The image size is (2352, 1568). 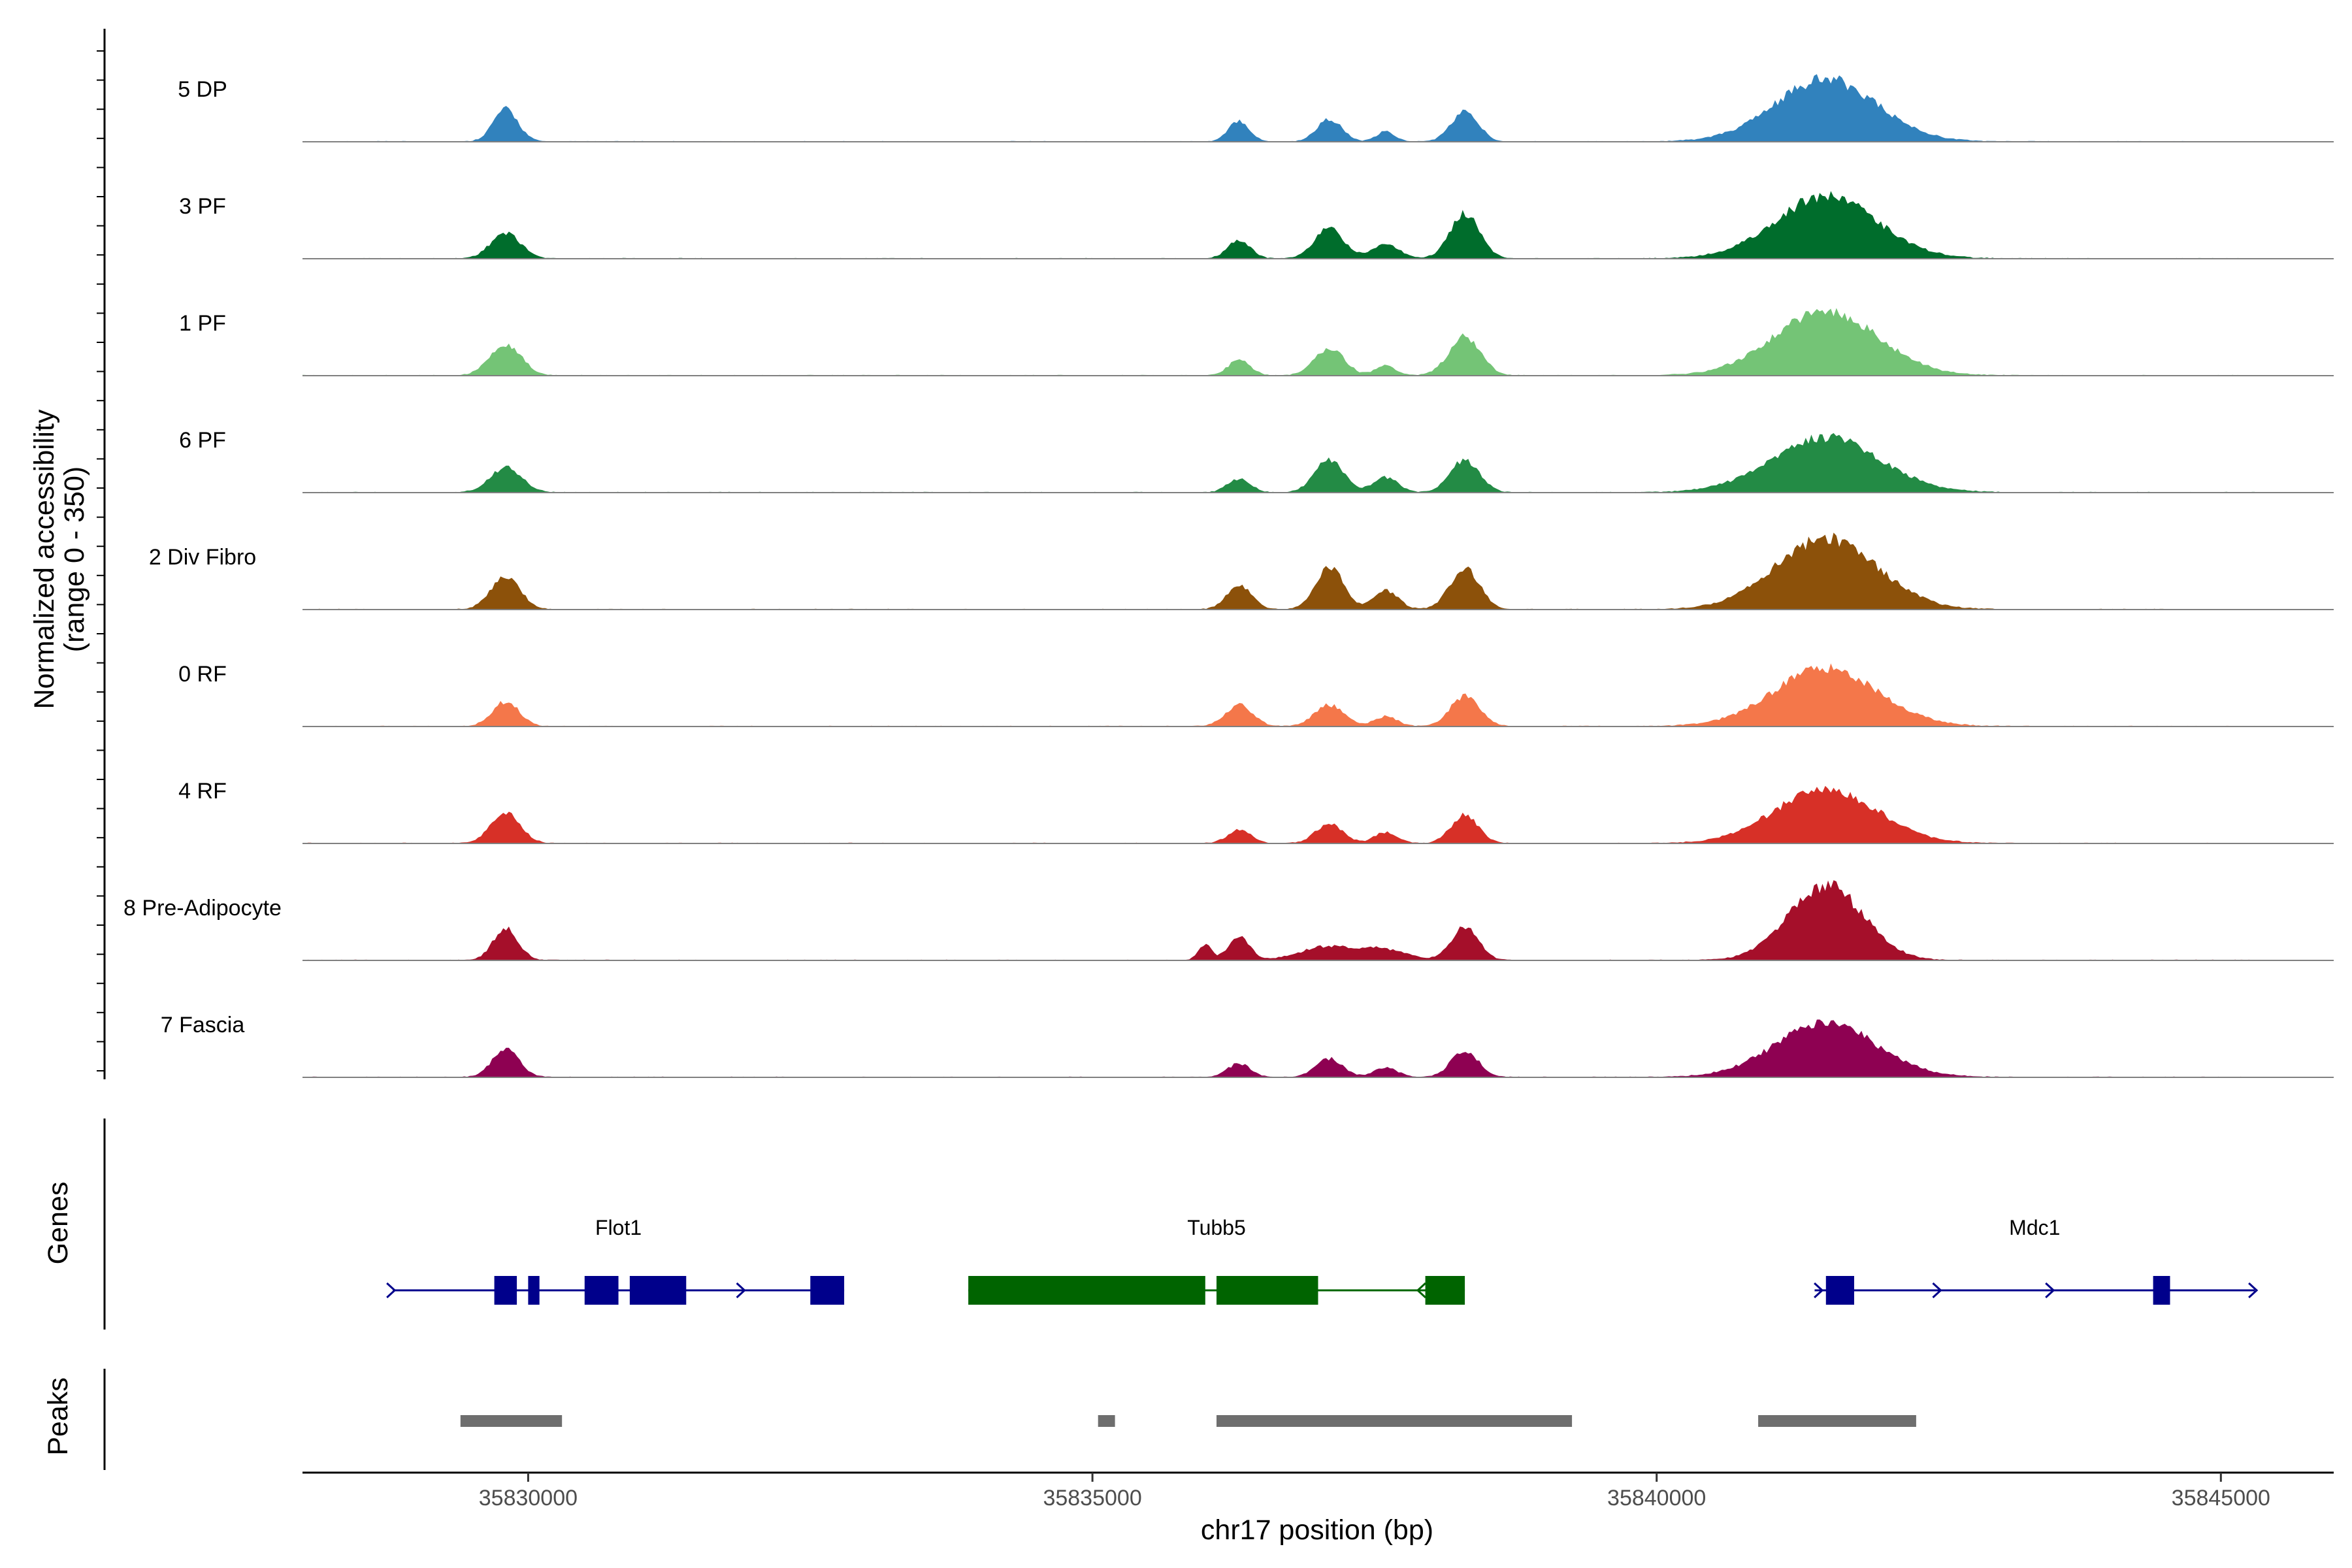 I want to click on x-tick-label-3: 35840000, so click(x=1656, y=1498).